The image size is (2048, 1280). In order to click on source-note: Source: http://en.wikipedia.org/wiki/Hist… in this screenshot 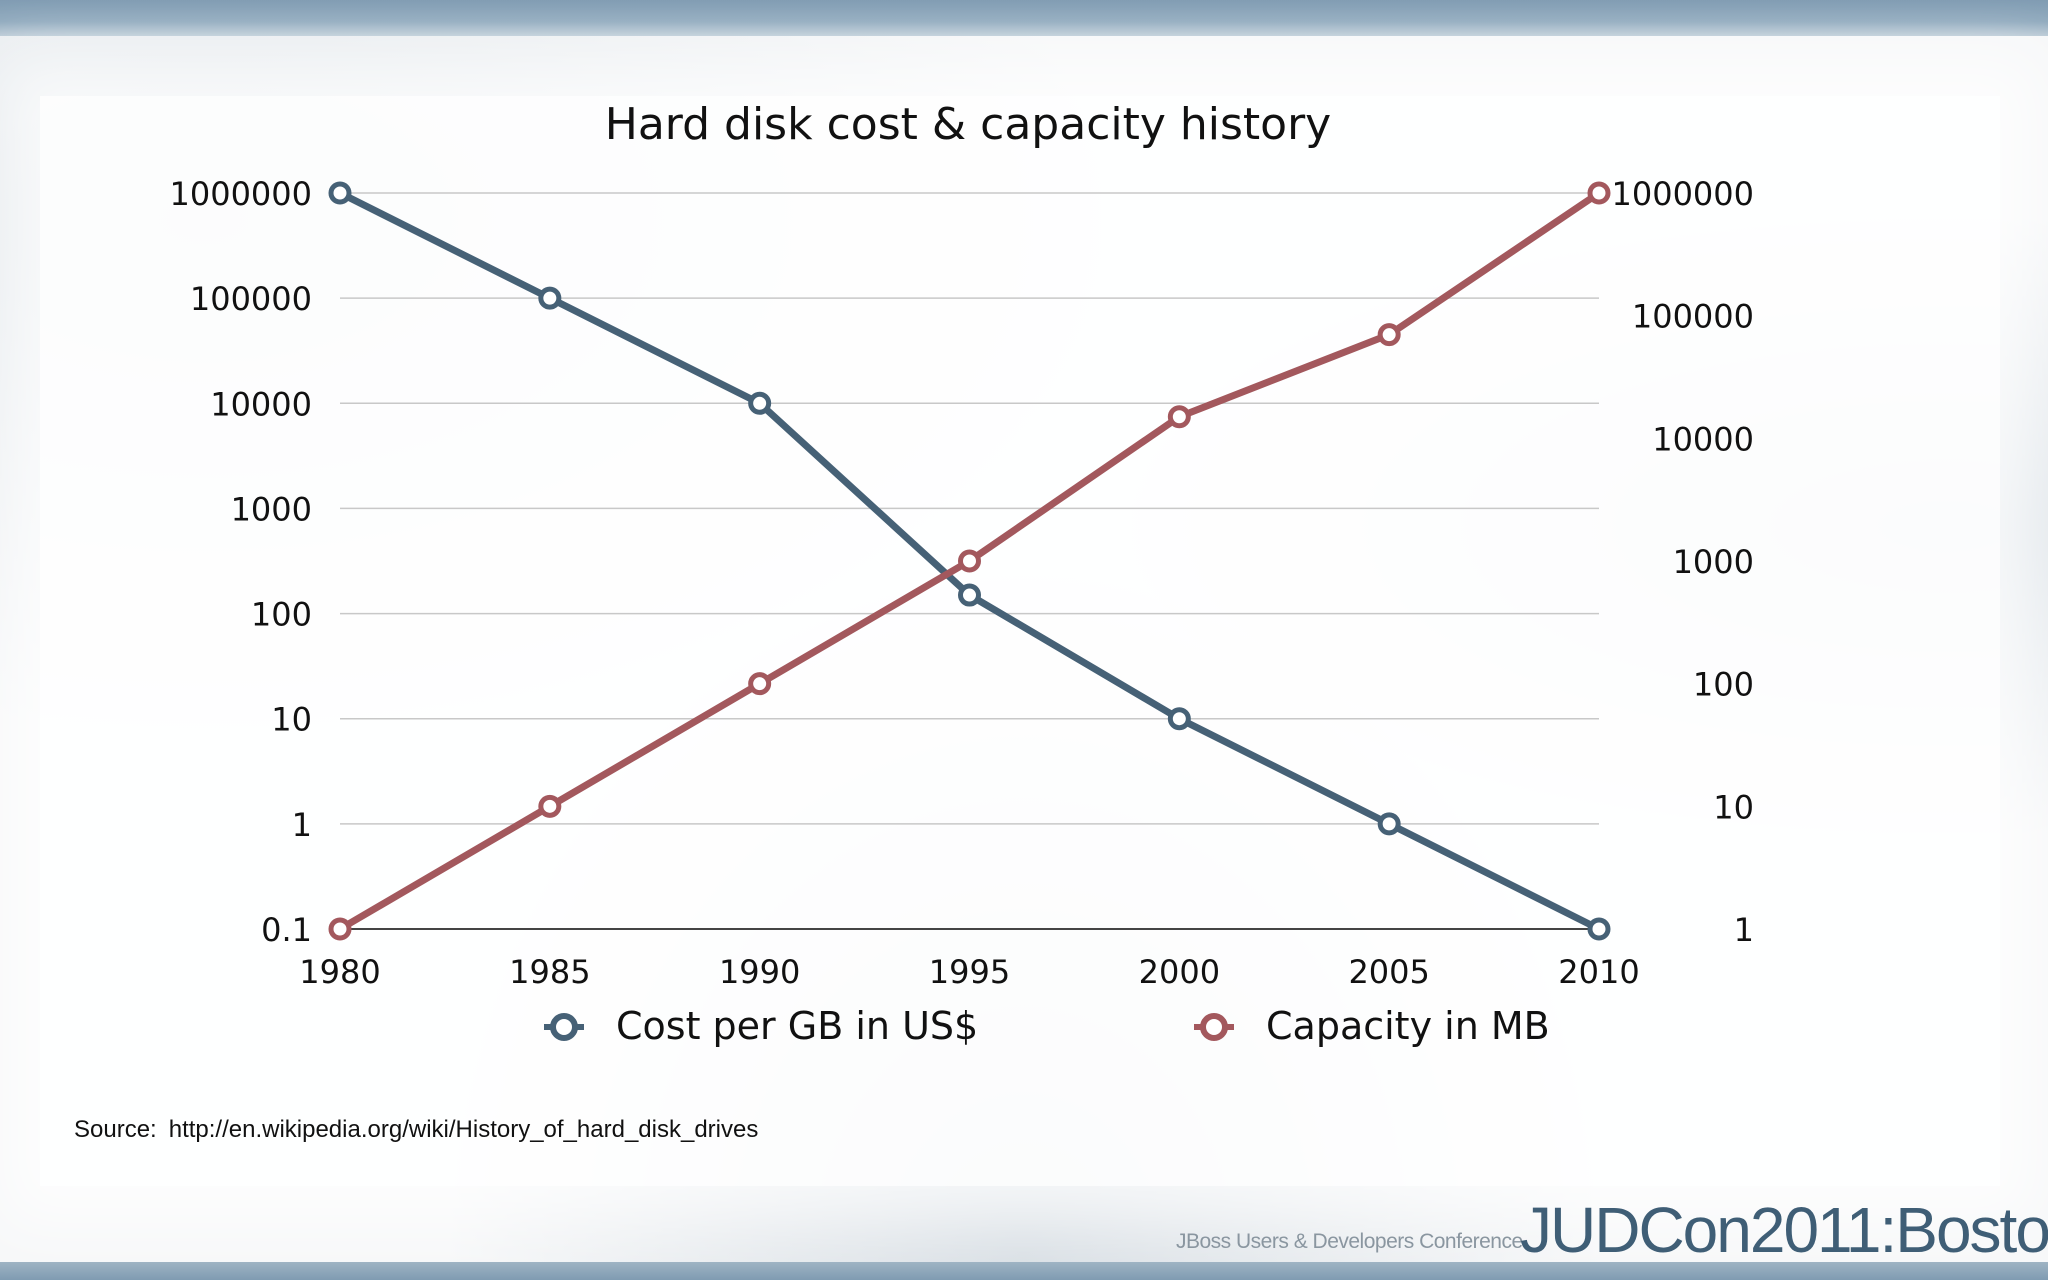, I will do `click(416, 1130)`.